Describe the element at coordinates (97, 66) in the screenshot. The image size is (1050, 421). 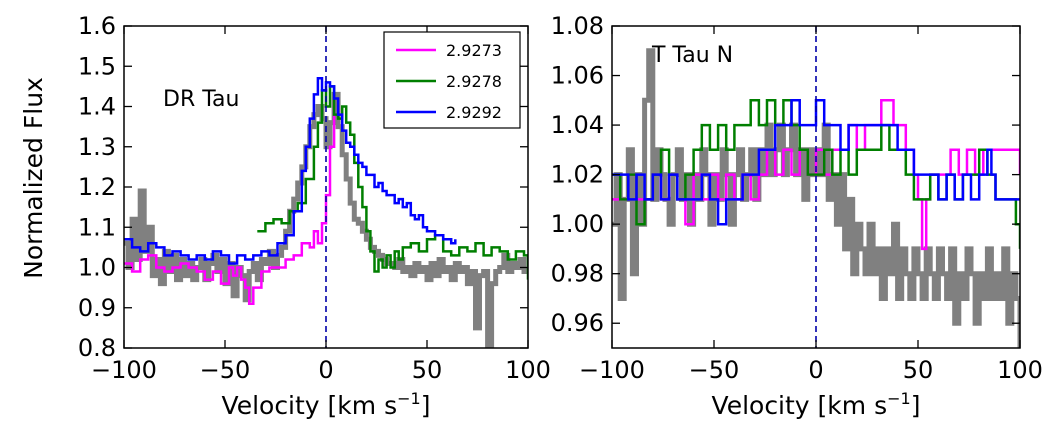
I see `y-tick-label: 1.5` at that location.